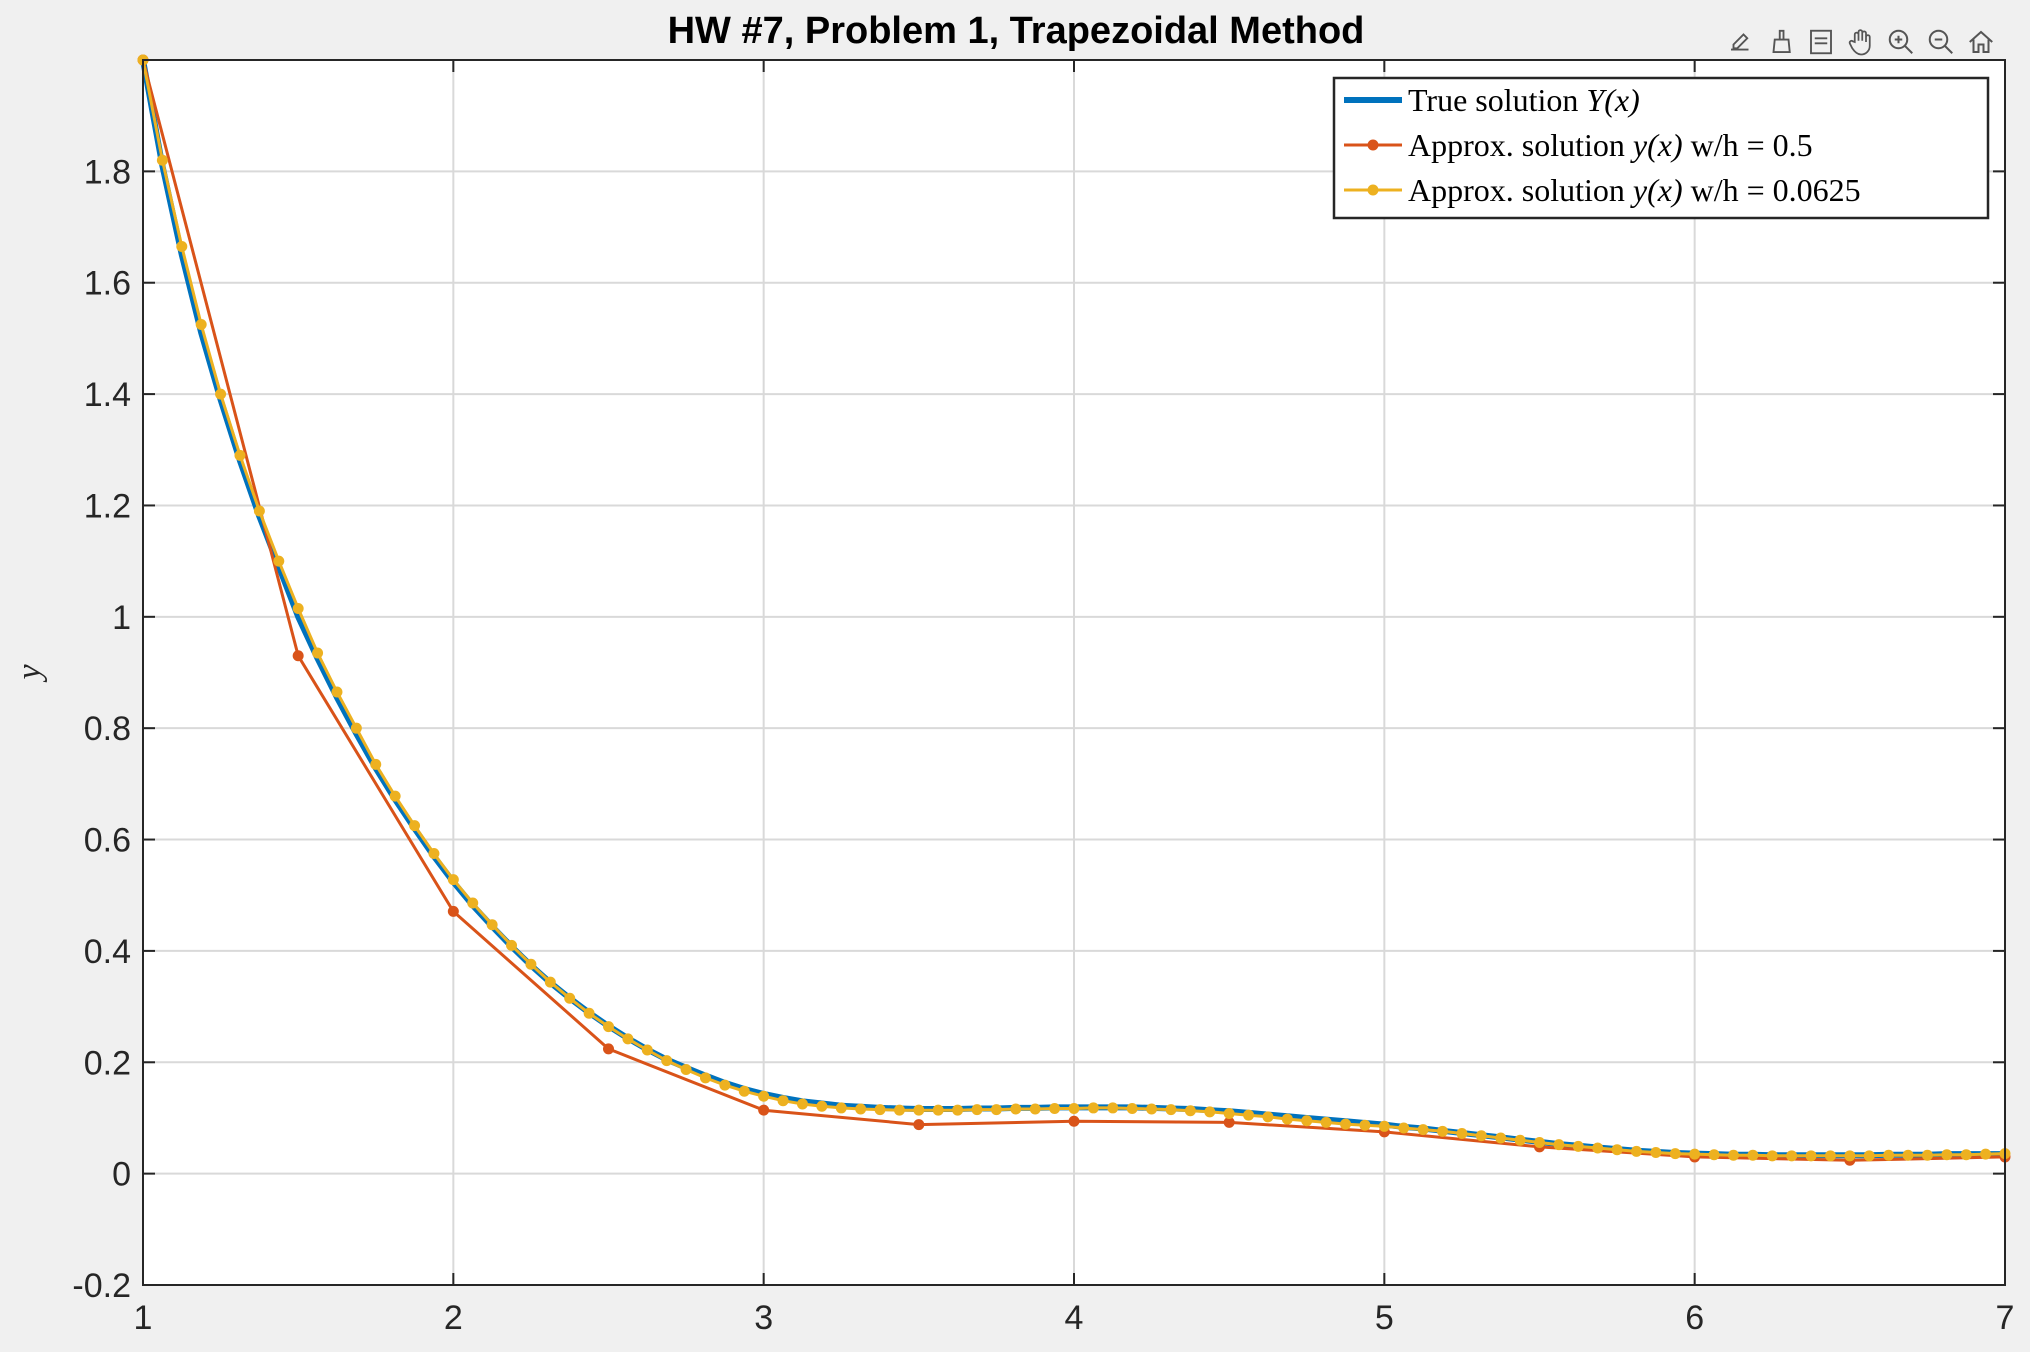 The width and height of the screenshot is (2030, 1352). I want to click on pan-icon, so click(1861, 42).